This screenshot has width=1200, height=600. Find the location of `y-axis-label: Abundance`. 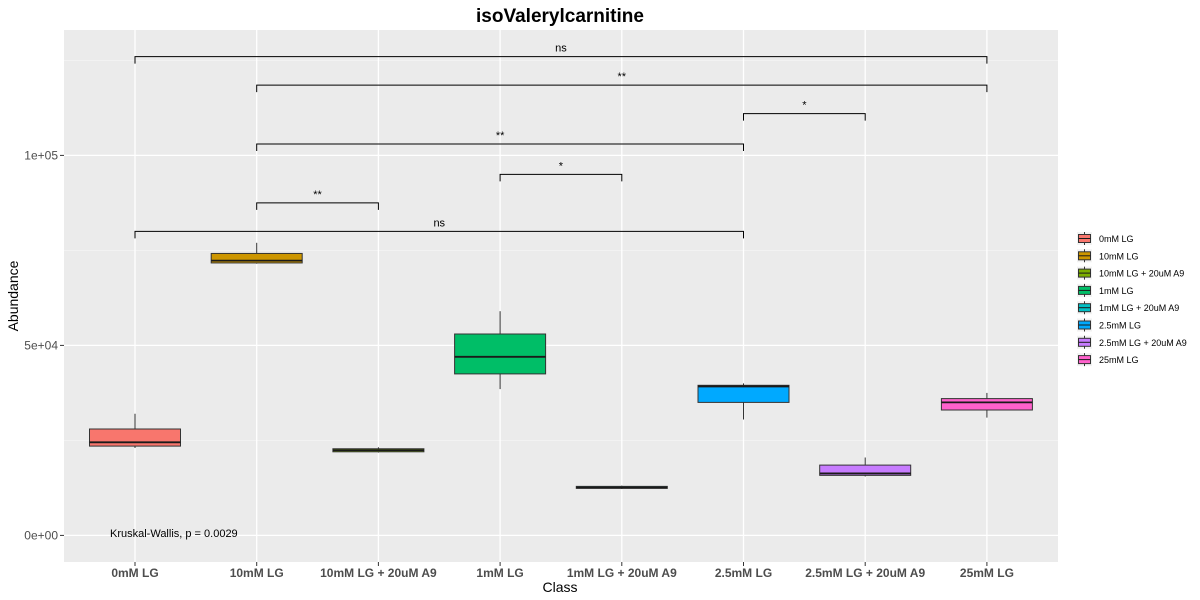

y-axis-label: Abundance is located at coordinates (13, 295).